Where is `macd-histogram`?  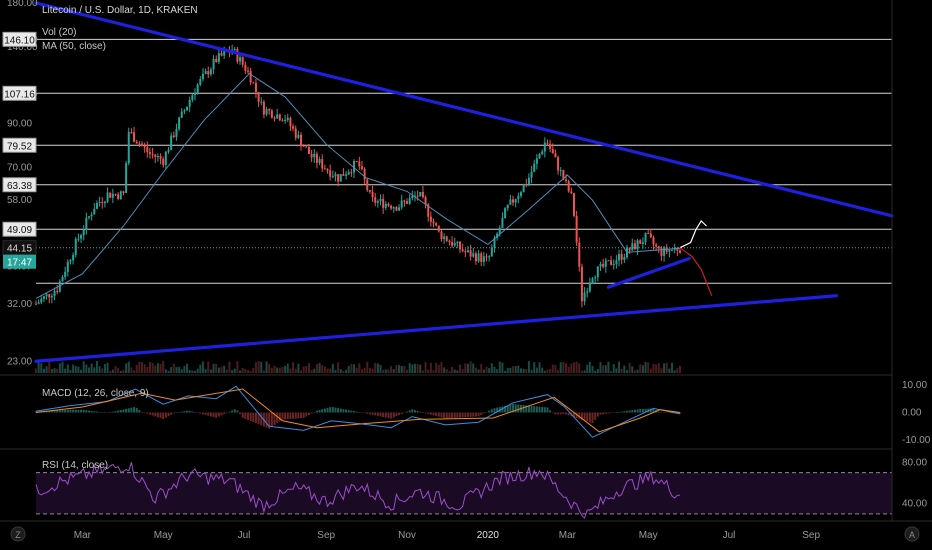 macd-histogram is located at coordinates (358, 416).